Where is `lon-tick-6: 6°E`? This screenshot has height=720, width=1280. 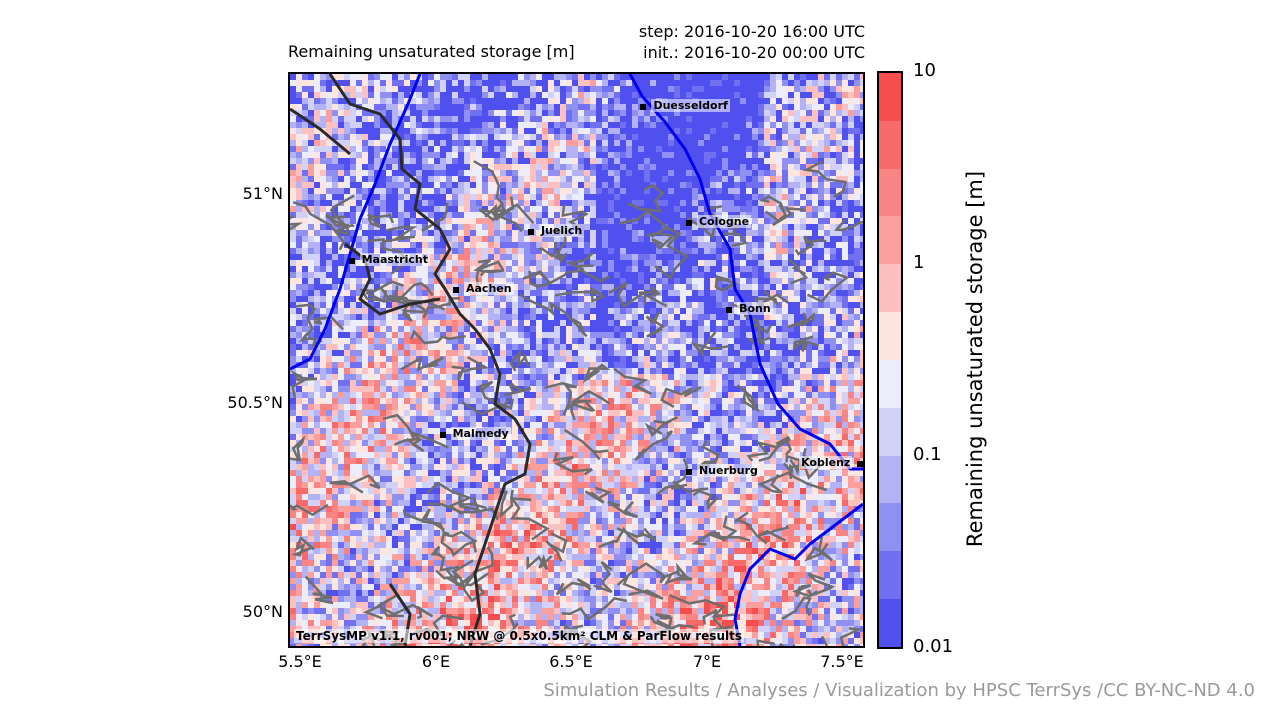
lon-tick-6: 6°E is located at coordinates (436, 661).